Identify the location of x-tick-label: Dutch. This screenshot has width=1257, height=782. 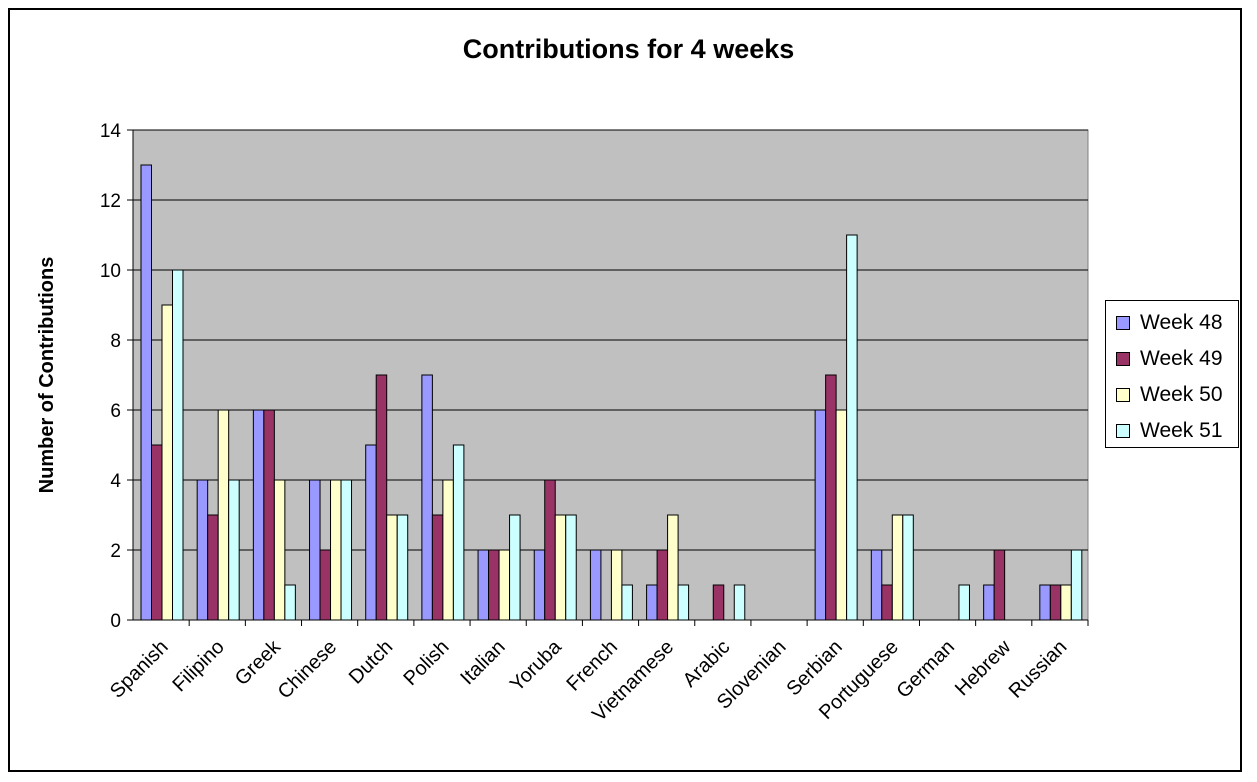
(371, 662).